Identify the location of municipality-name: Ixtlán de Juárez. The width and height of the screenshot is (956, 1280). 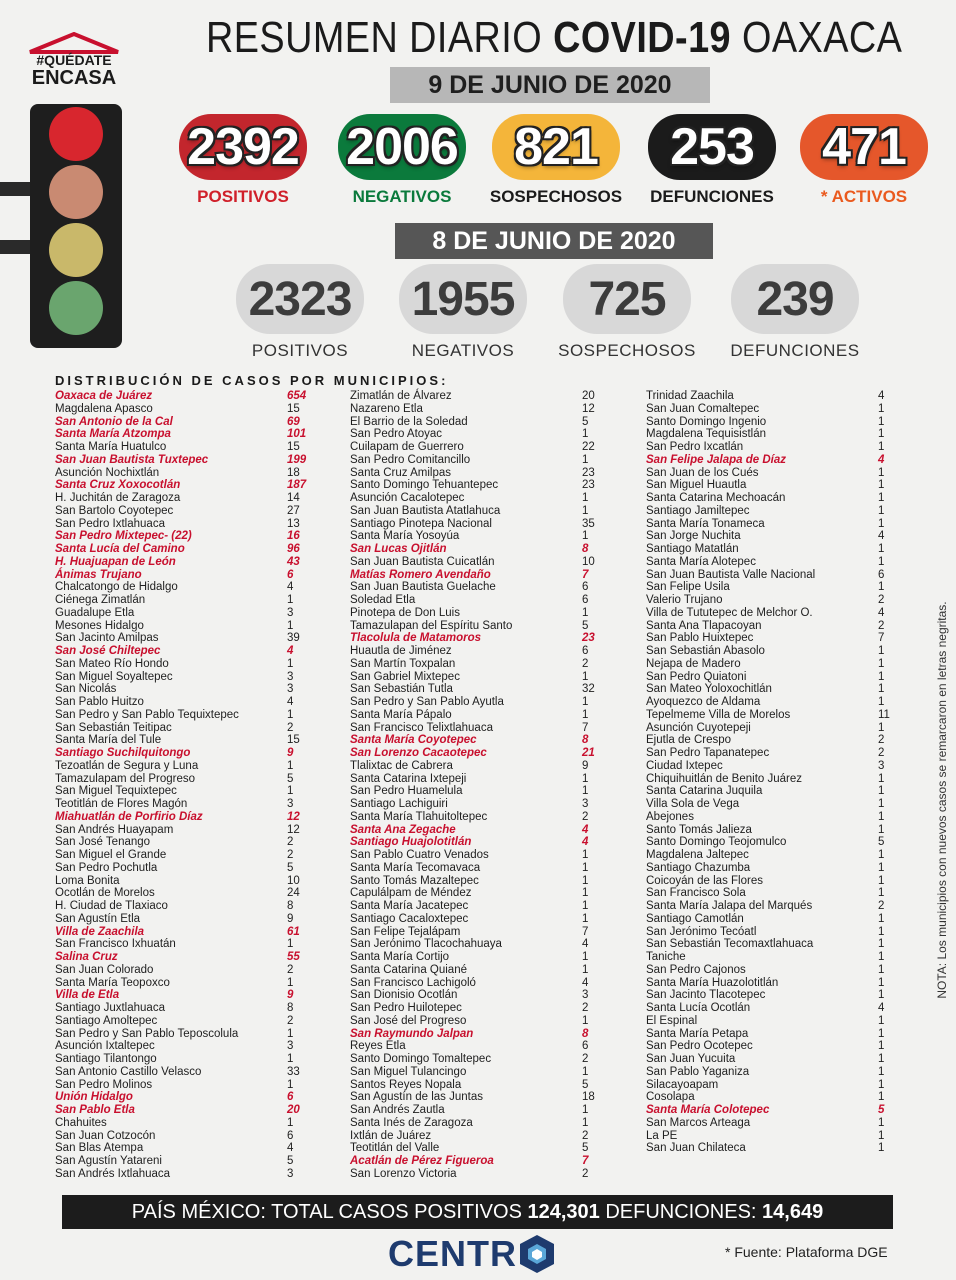
(391, 1135).